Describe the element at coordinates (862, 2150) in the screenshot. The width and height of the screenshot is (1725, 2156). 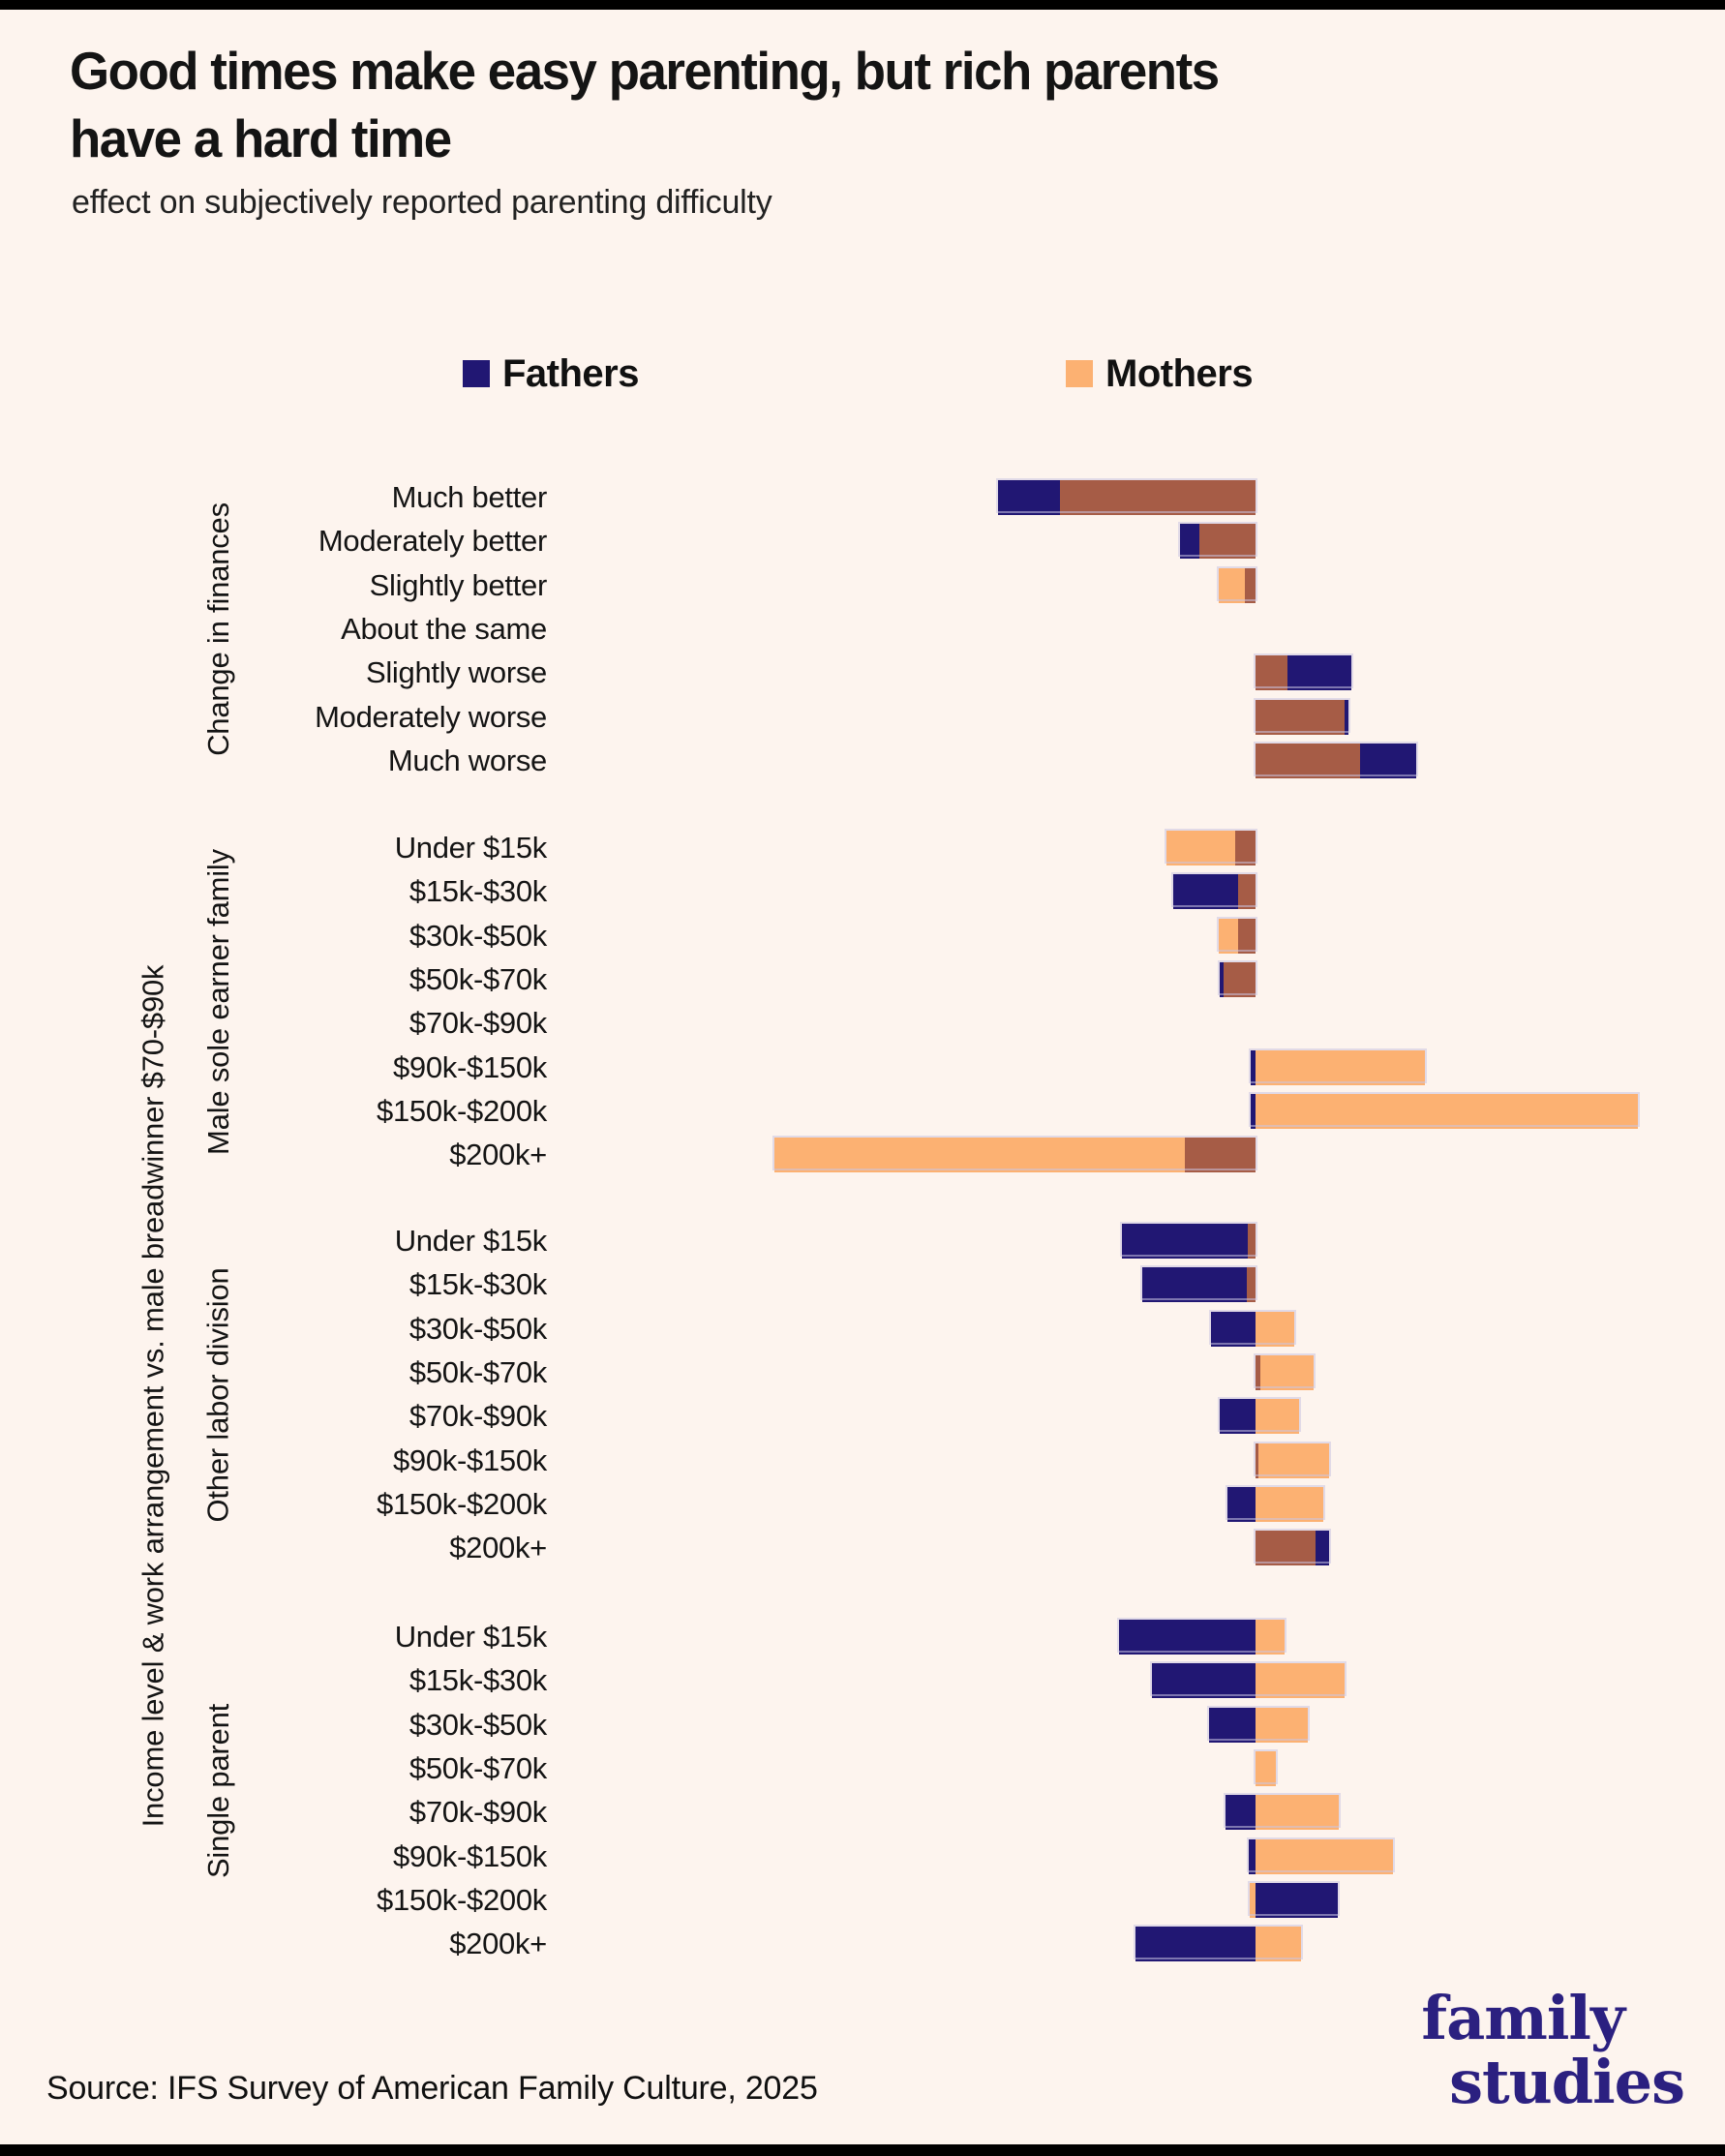
I see `bottom-border-bar` at that location.